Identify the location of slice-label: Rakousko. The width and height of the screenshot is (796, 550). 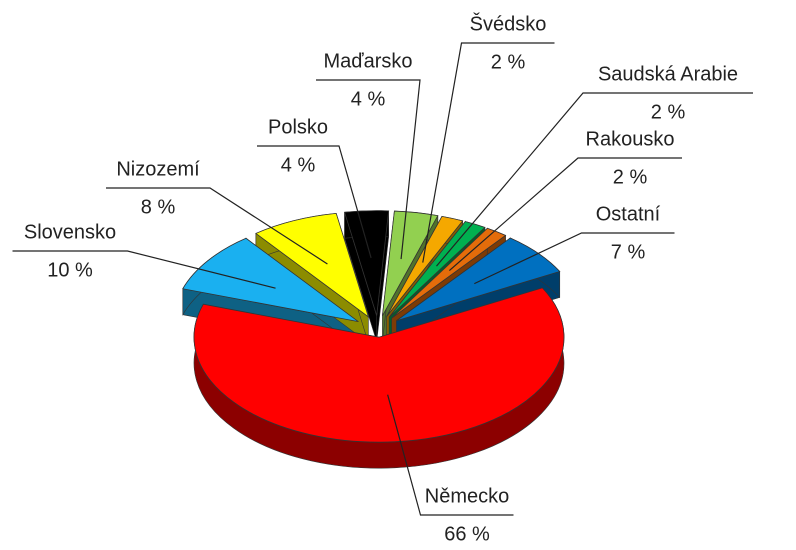
(630, 139).